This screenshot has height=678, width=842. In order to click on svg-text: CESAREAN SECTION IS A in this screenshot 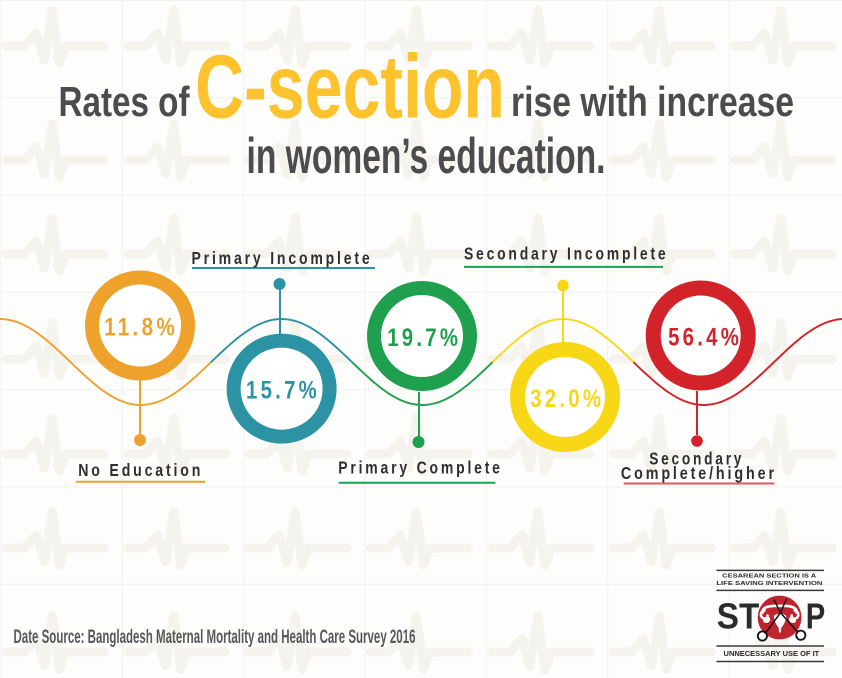, I will do `click(769, 577)`.